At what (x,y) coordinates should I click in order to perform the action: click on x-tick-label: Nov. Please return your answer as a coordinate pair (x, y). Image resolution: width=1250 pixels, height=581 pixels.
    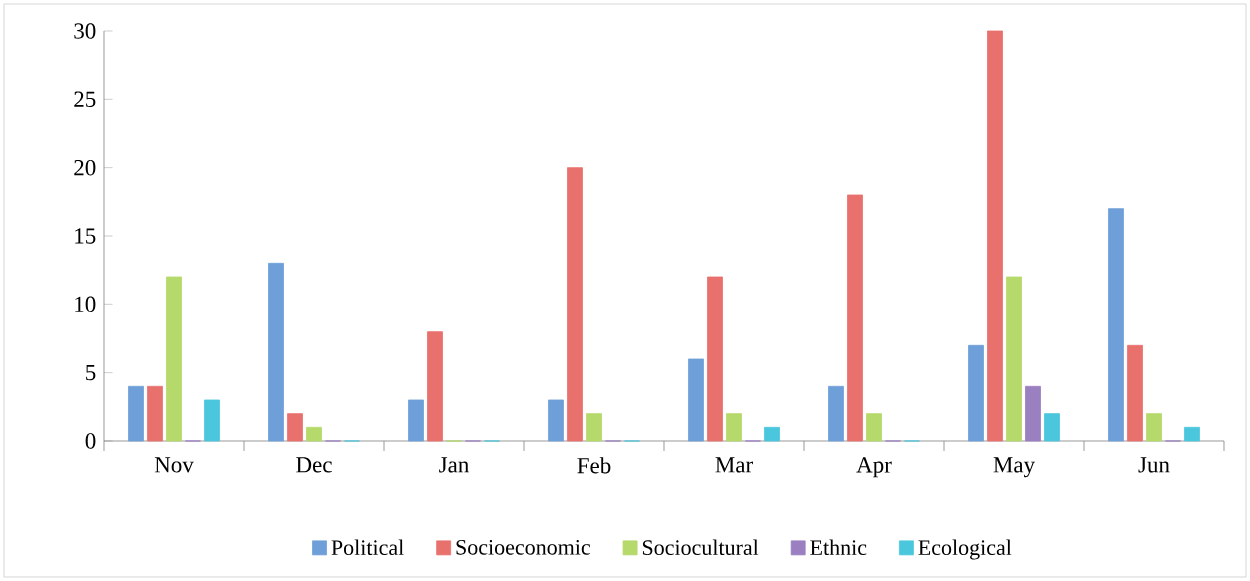
    Looking at the image, I should click on (174, 465).